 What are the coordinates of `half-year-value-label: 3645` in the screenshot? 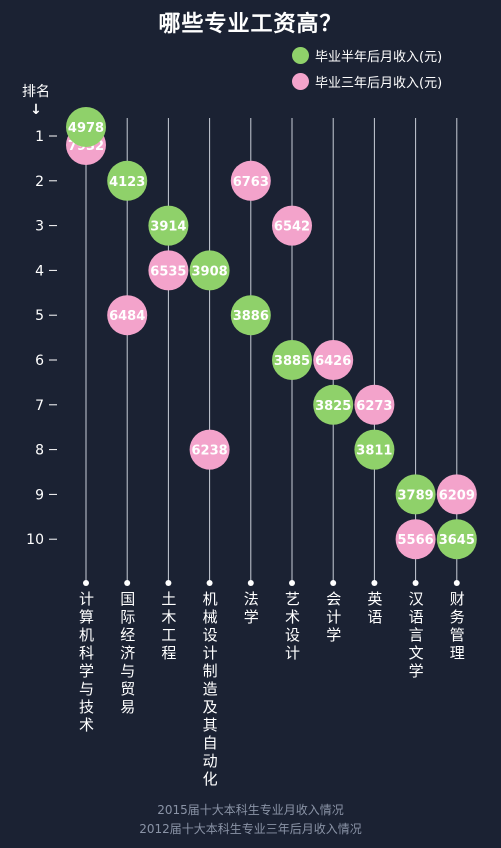 It's located at (457, 540).